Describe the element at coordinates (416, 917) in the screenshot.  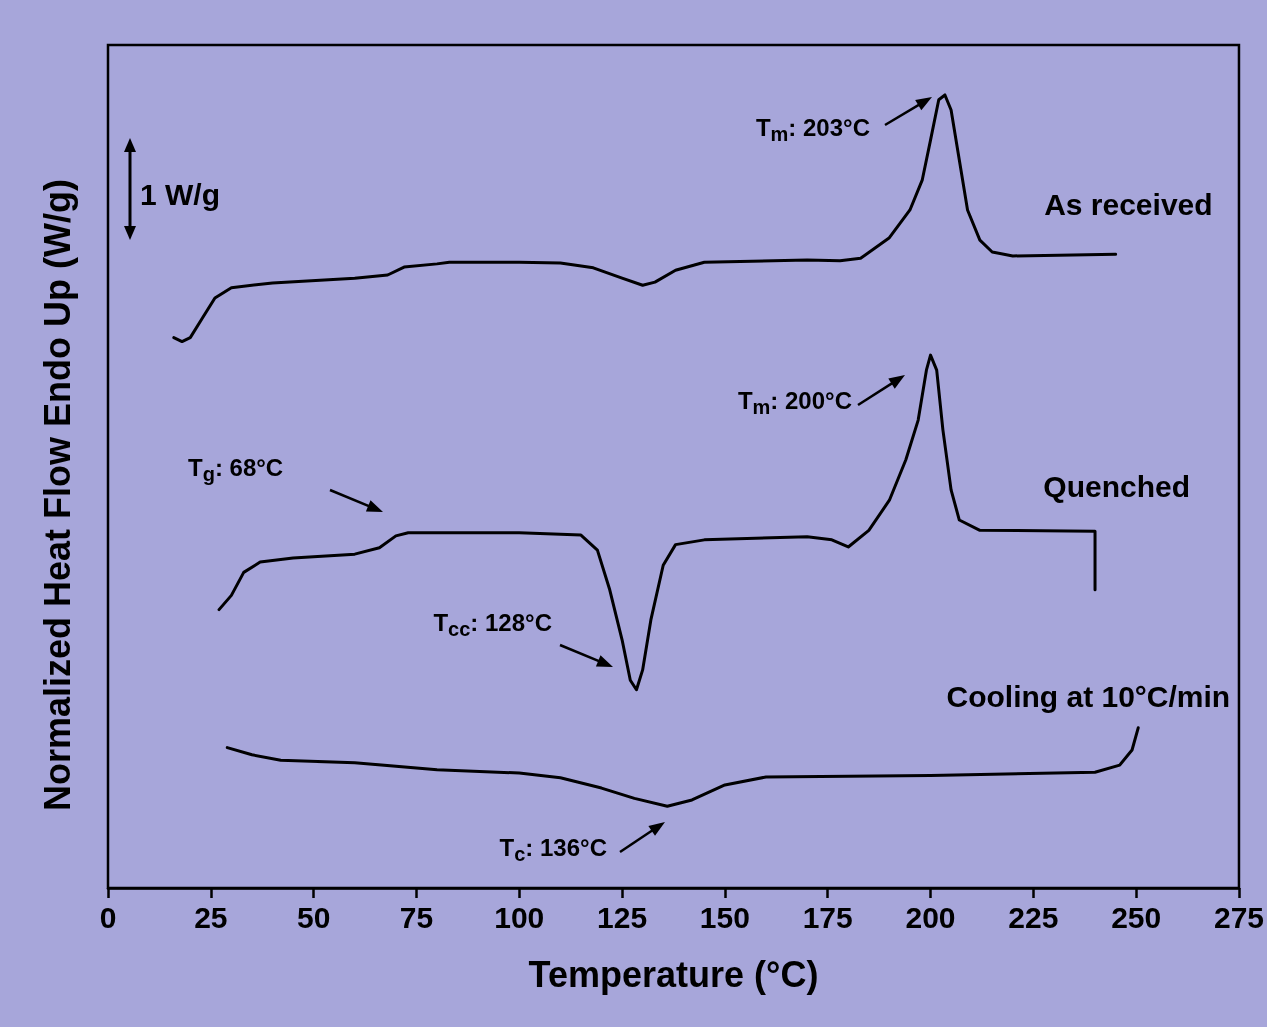
I see `x-tick-label: 75` at that location.